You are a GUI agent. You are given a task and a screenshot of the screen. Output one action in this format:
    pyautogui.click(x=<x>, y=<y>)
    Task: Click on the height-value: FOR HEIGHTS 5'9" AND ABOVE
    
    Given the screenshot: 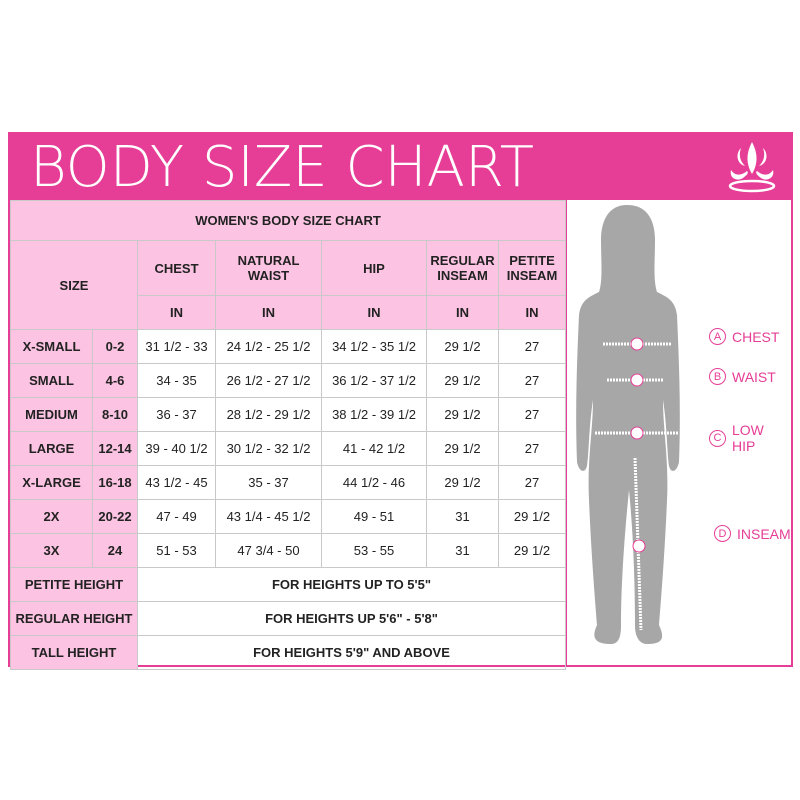 What is the action you would take?
    pyautogui.click(x=351, y=652)
    